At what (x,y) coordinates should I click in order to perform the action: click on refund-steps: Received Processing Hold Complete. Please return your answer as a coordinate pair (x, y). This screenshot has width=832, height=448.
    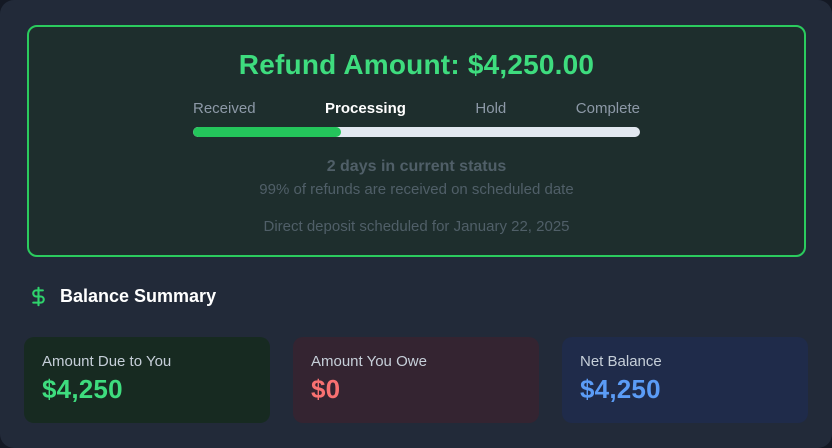
    Looking at the image, I should click on (416, 109).